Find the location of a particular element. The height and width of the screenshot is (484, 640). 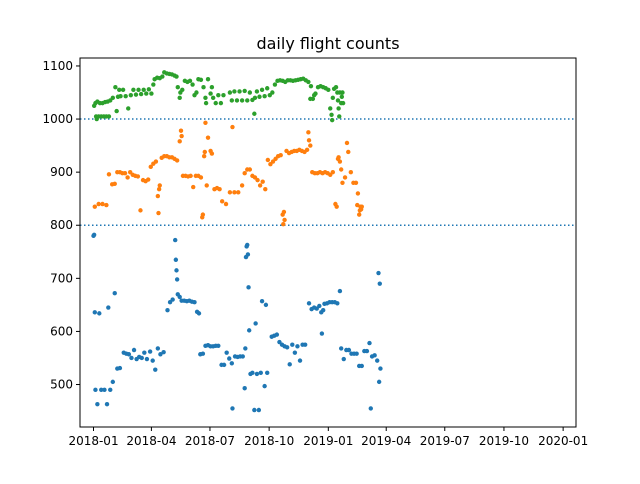

x-tick-label: 2019-01 is located at coordinates (328, 441).